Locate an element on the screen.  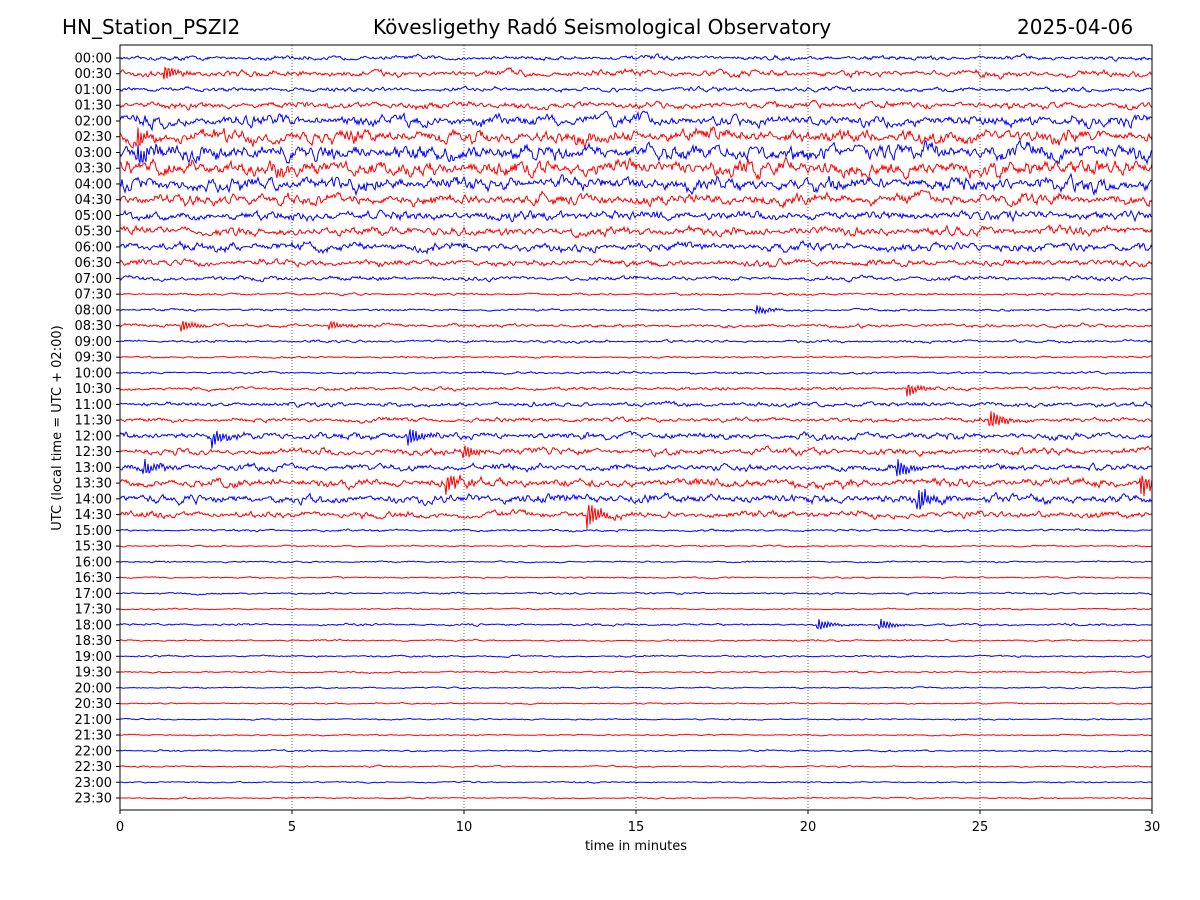
y-tick-label: 08:30 is located at coordinates (93, 326).